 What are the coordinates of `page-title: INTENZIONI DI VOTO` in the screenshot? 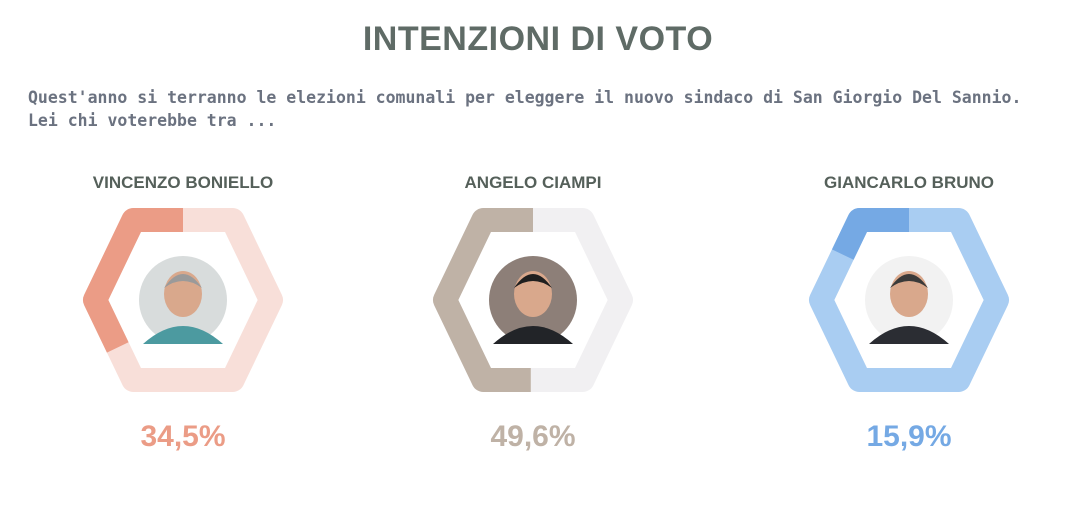 It's located at (538, 39).